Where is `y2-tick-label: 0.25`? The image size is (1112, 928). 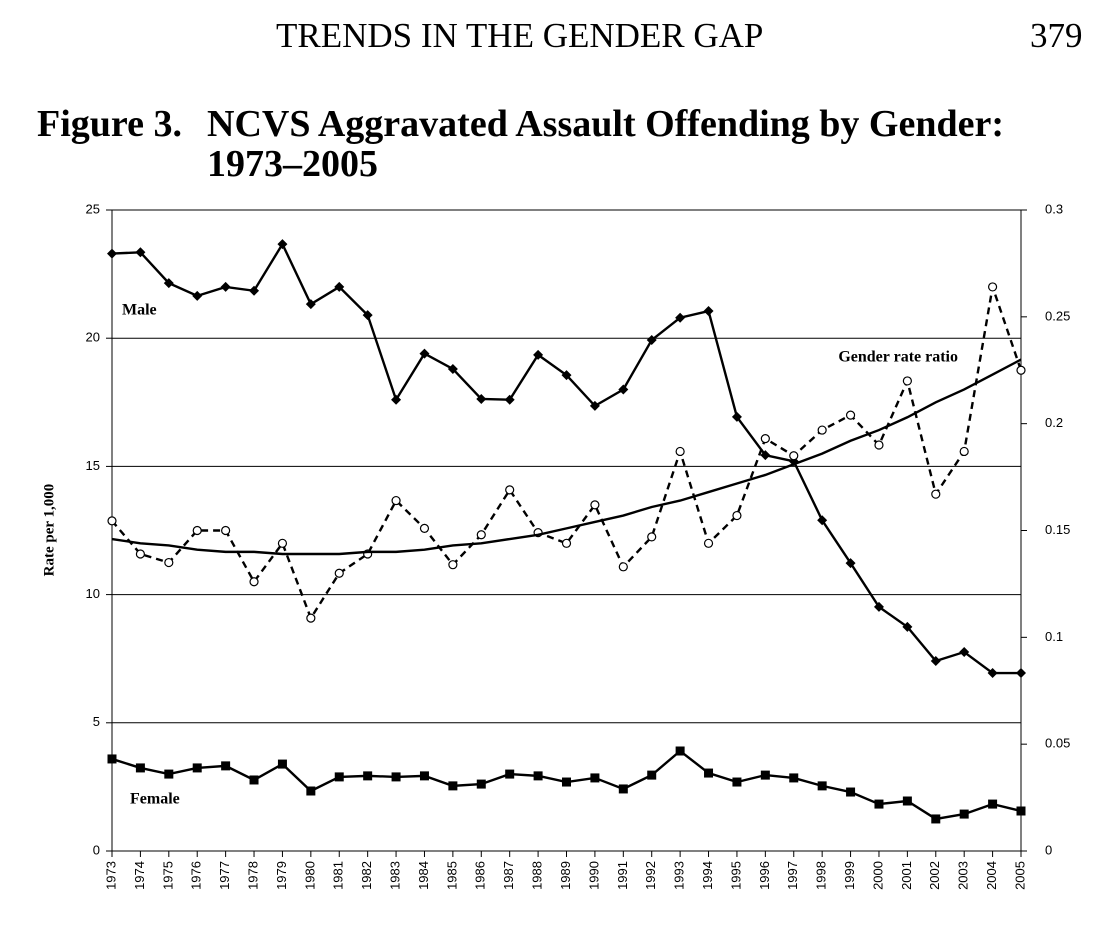 y2-tick-label: 0.25 is located at coordinates (1057, 315).